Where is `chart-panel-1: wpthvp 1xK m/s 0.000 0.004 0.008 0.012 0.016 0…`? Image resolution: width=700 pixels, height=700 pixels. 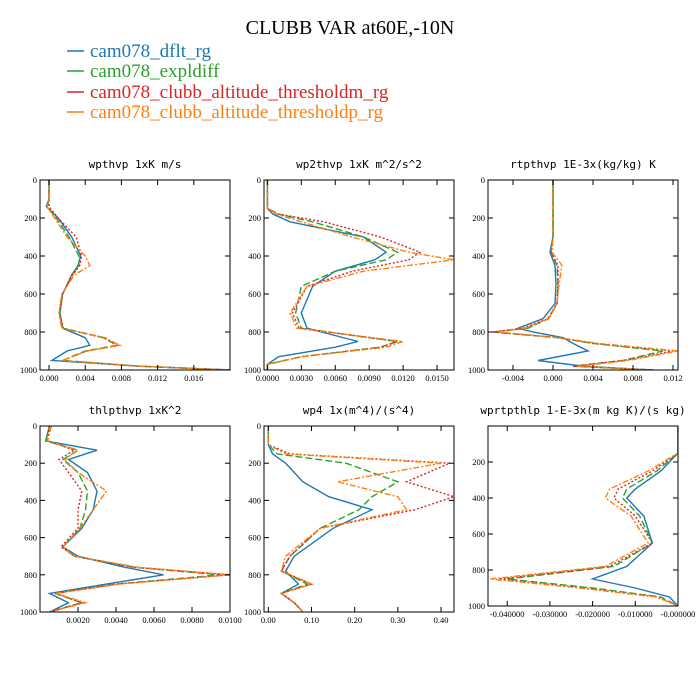 chart-panel-1: wpthvp 1xK m/s 0.000 0.004 0.008 0.012 0.016 0… is located at coordinates (125, 270).